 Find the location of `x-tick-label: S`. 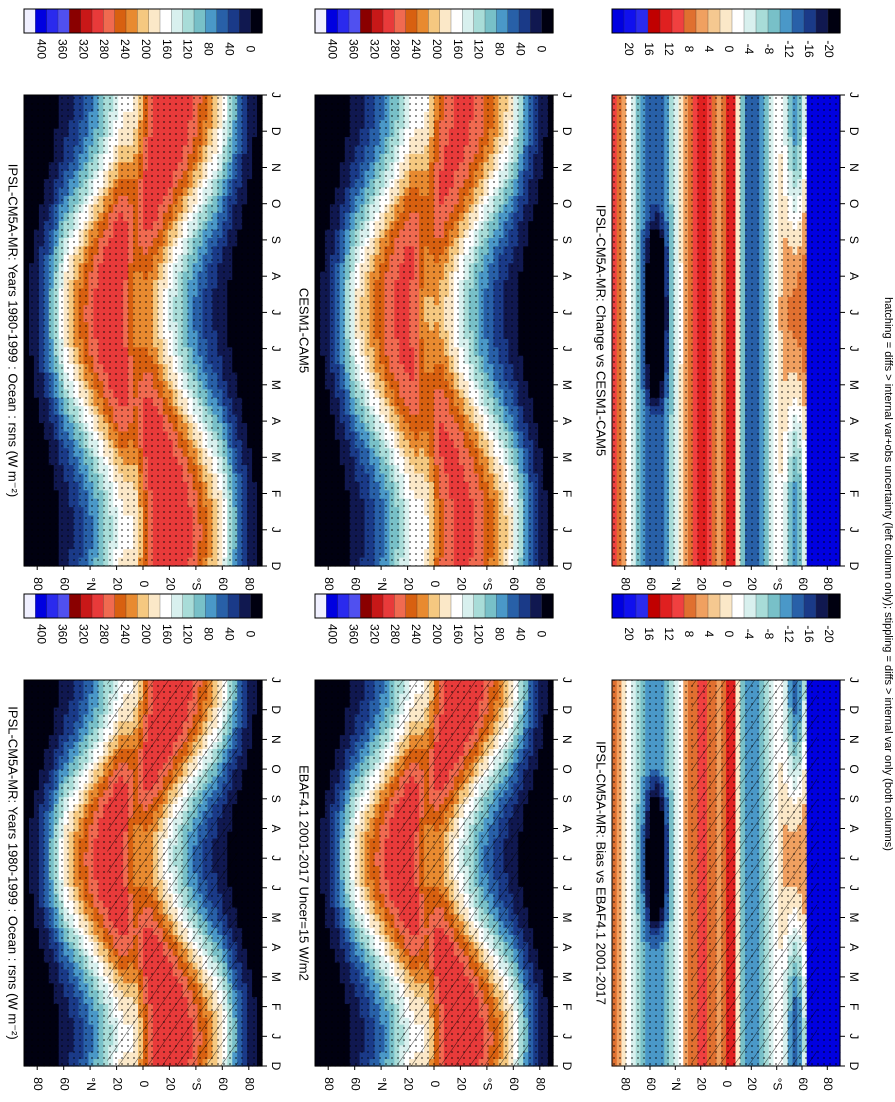

x-tick-label: S is located at coordinates (276, 799).